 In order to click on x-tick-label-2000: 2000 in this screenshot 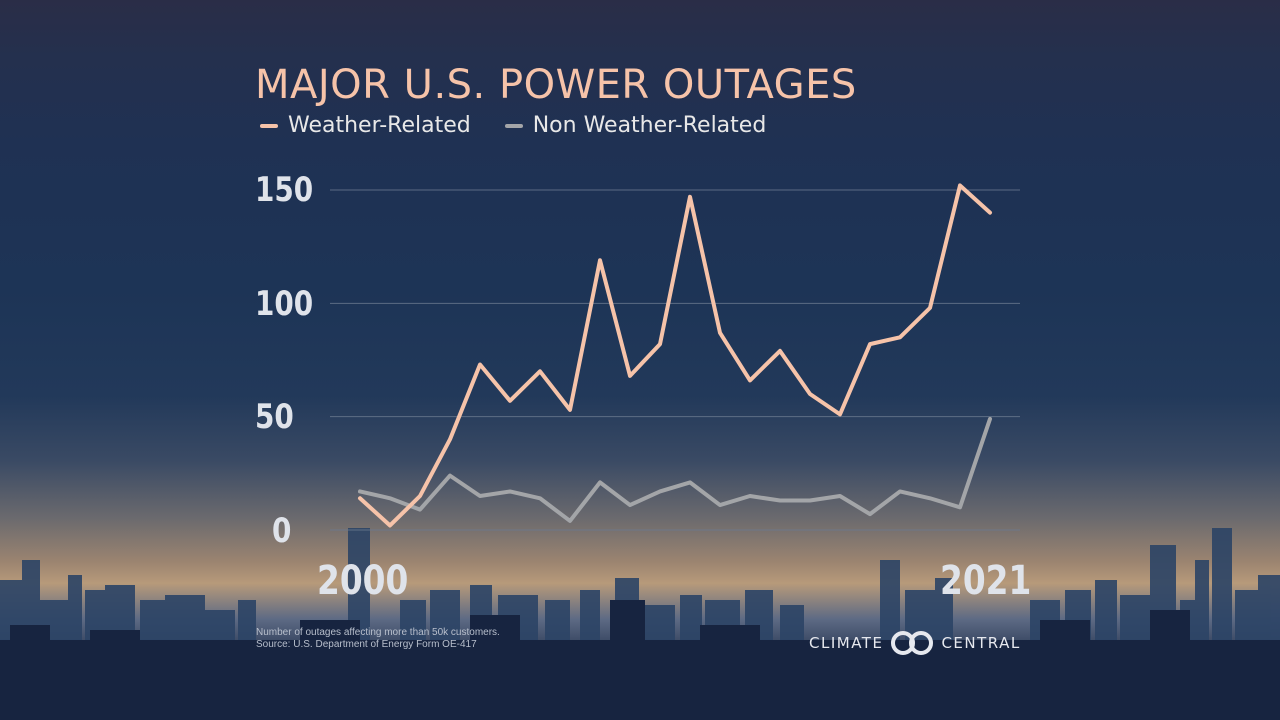, I will do `click(363, 581)`.